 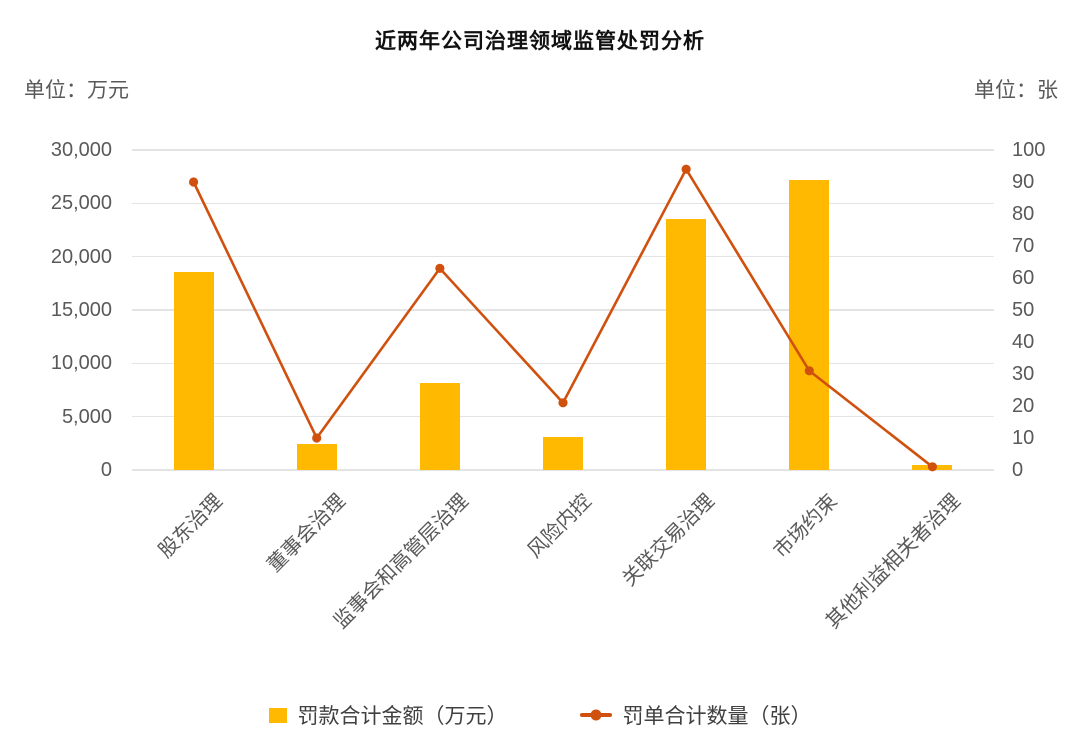 What do you see at coordinates (277, 715) in the screenshot?
I see `bar-series-swatch-icon` at bounding box center [277, 715].